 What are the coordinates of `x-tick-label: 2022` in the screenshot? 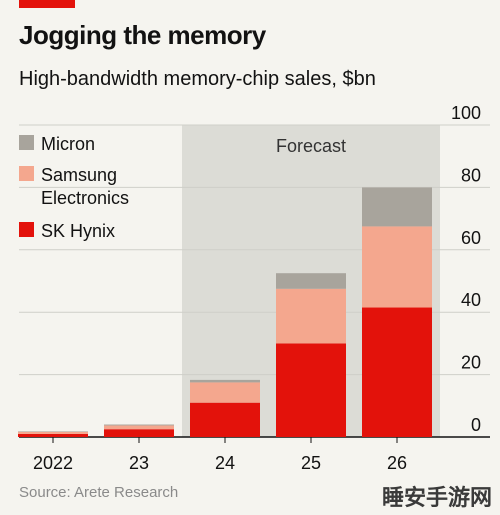 It's located at (53, 463).